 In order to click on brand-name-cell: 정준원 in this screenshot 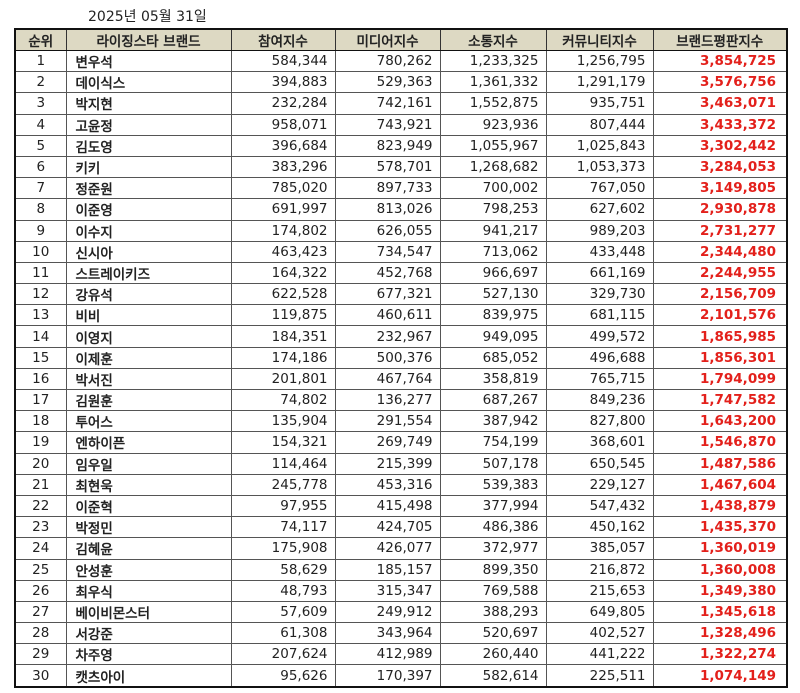, I will do `click(148, 188)`.